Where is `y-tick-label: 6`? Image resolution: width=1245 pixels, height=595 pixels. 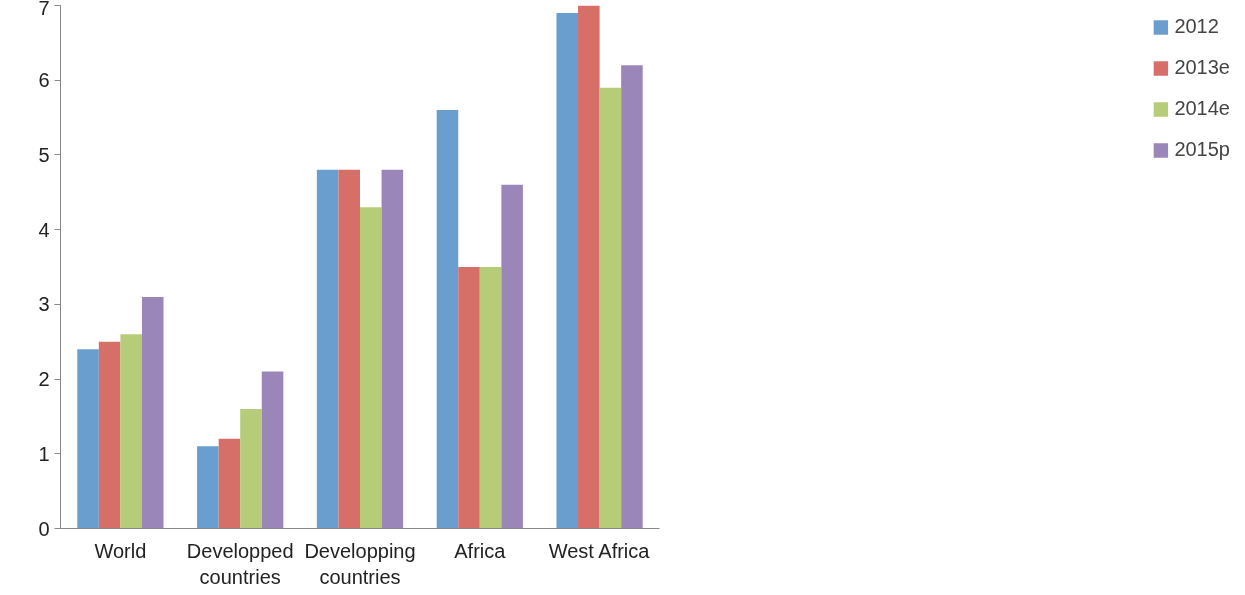
y-tick-label: 6 is located at coordinates (44, 80).